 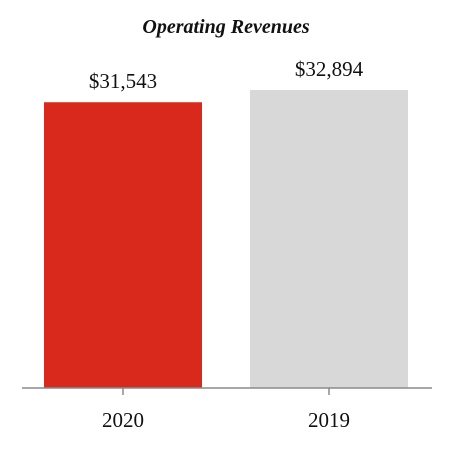 I want to click on x-tick-label-2019: 2019, so click(x=329, y=420).